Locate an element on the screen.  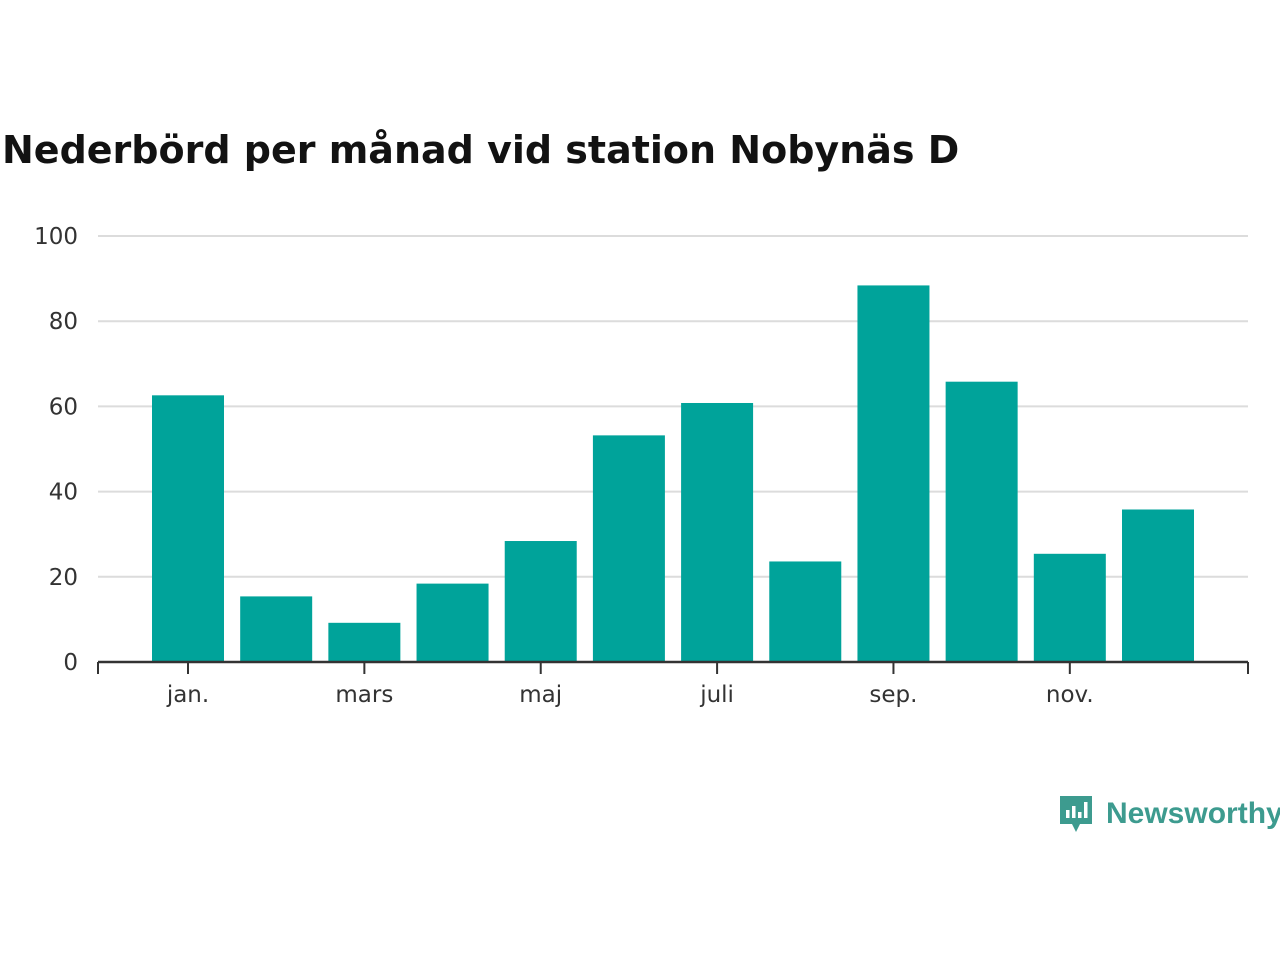
axes is located at coordinates (673, 667).